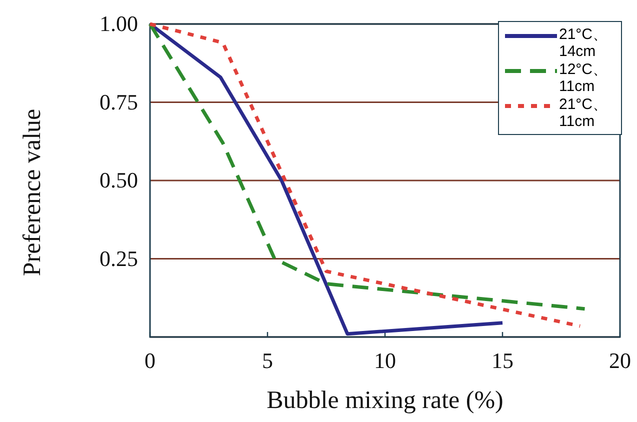 The width and height of the screenshot is (637, 422). Describe the element at coordinates (150, 360) in the screenshot. I see `x-tick-label: 0` at that location.